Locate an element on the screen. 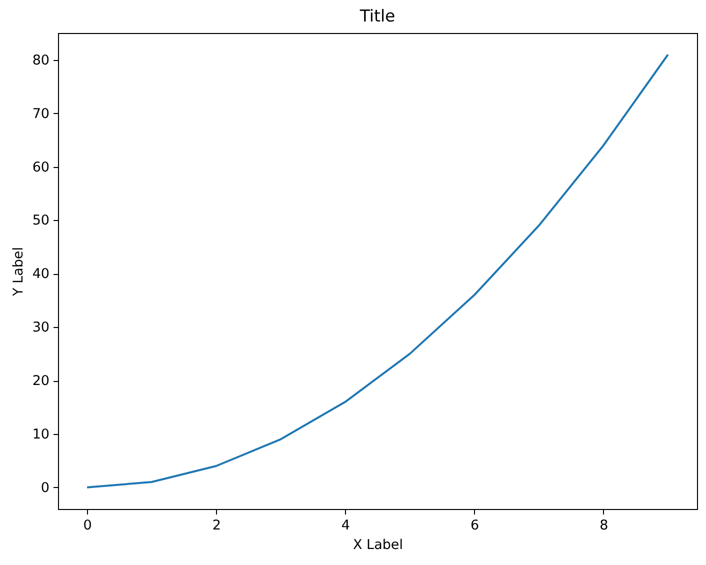  y-tick-label: 60 is located at coordinates (41, 167).